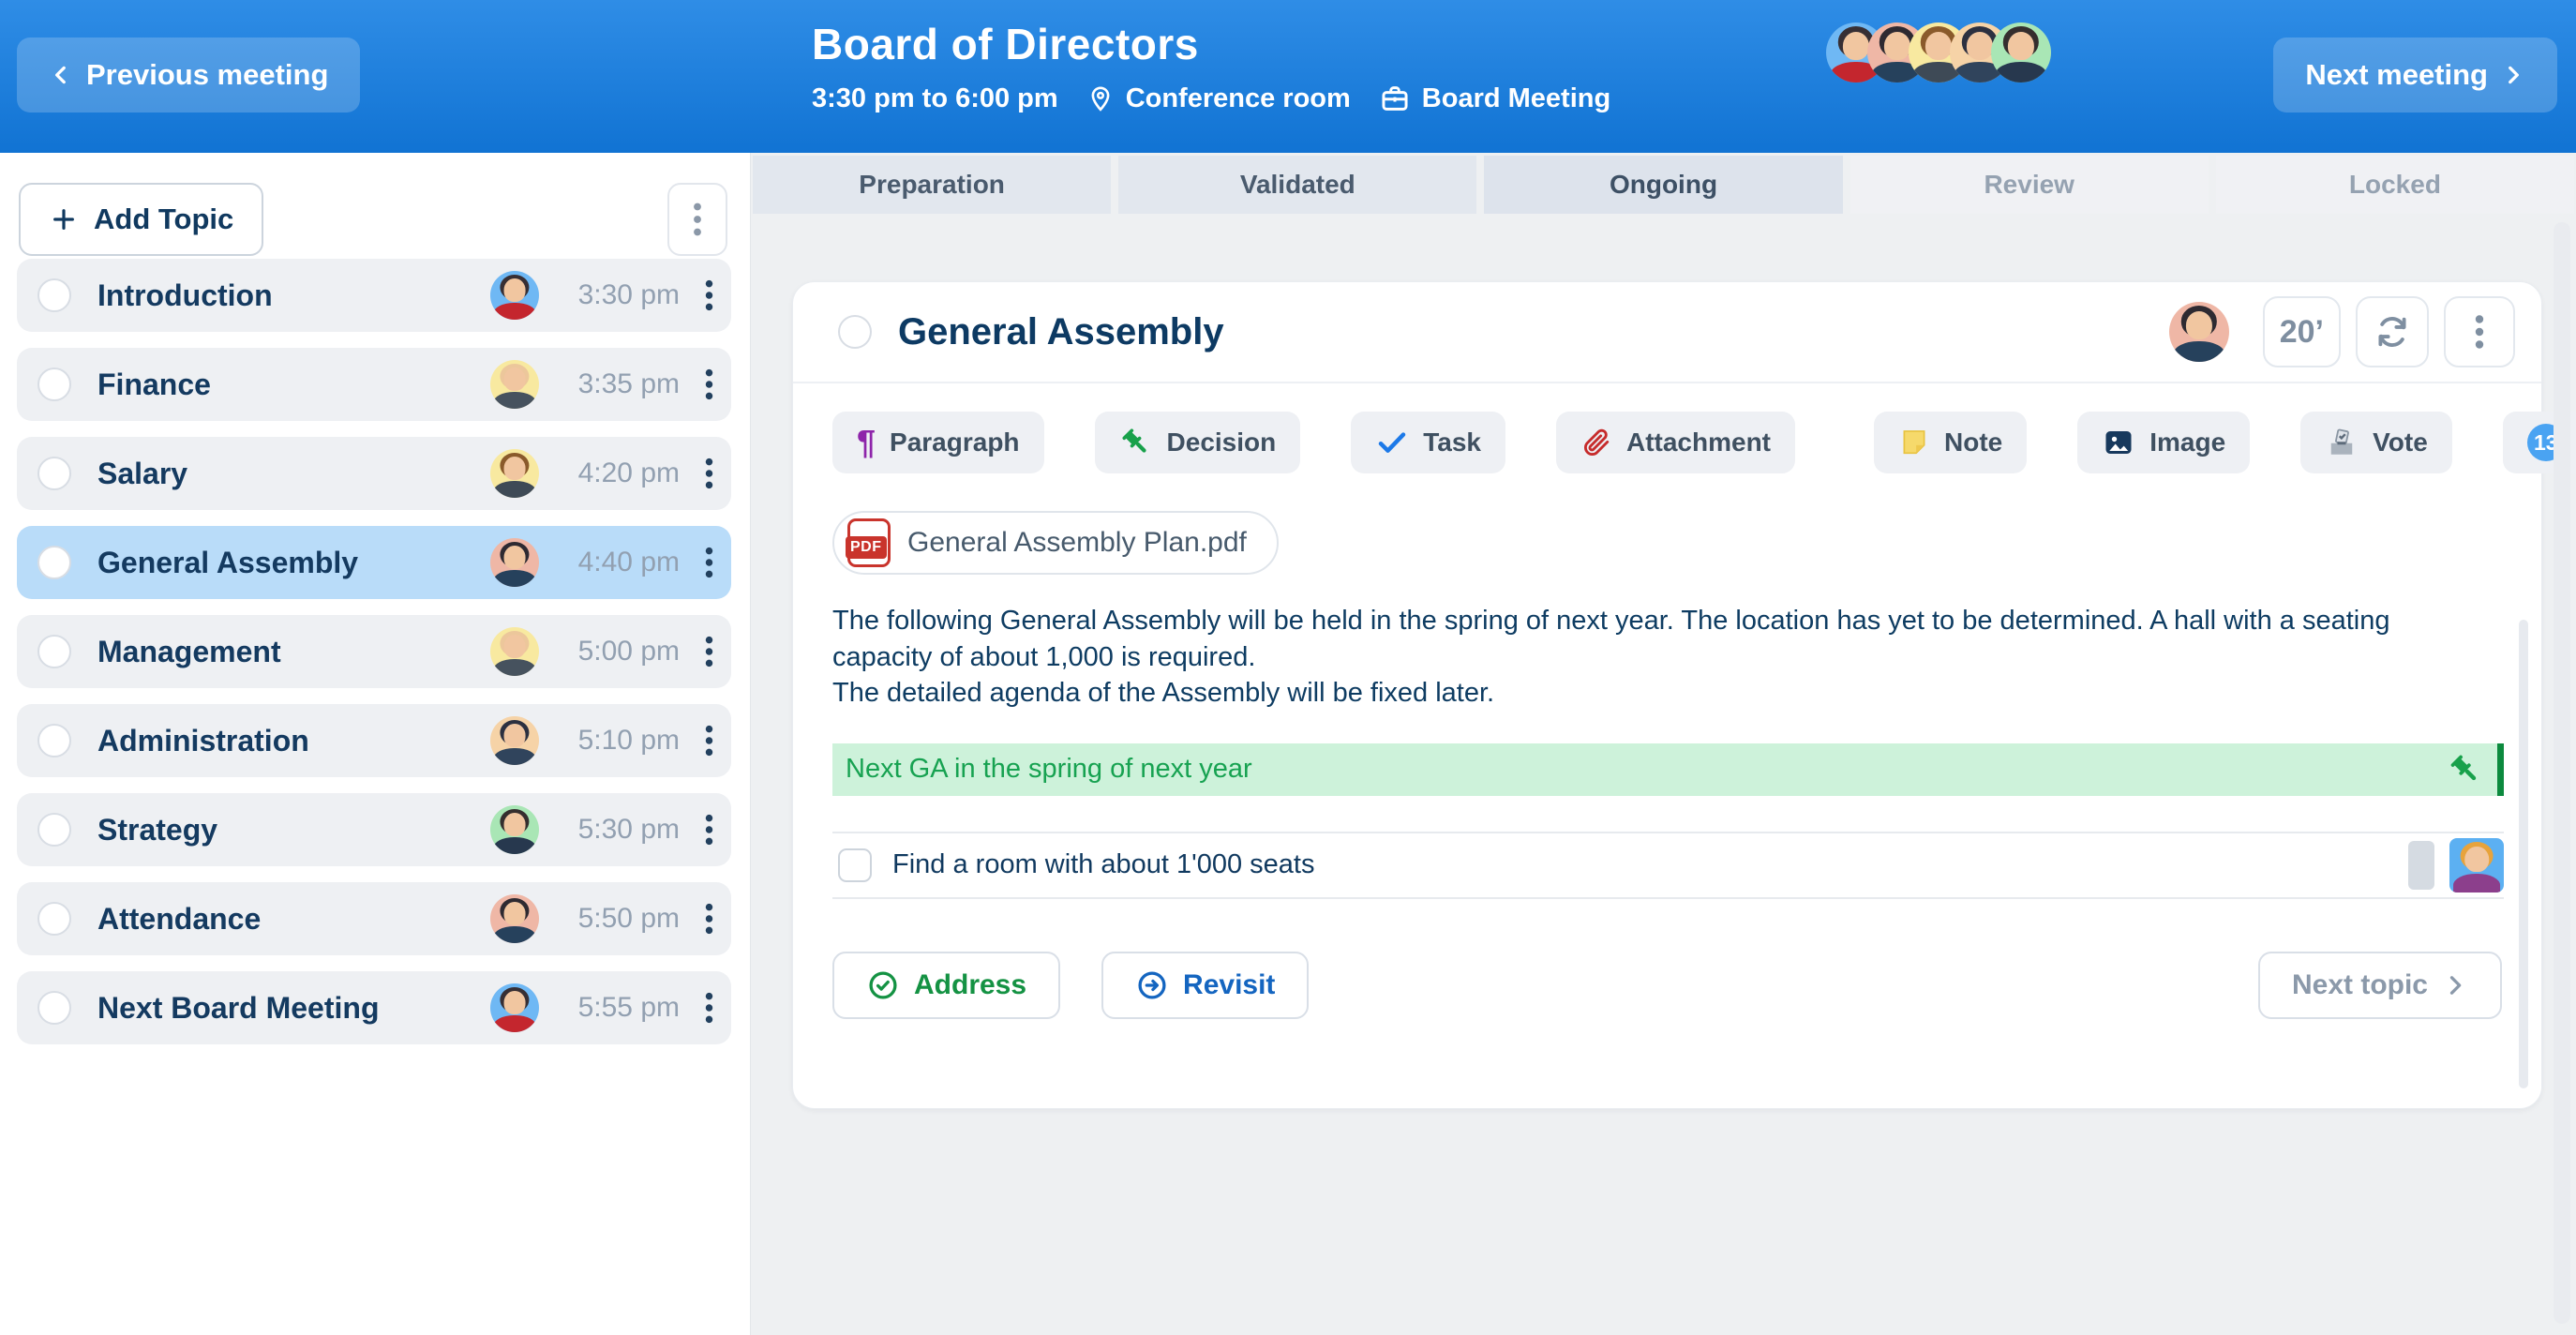 This screenshot has height=1335, width=2576. I want to click on topic-row-management: Management 5:00 pm, so click(374, 651).